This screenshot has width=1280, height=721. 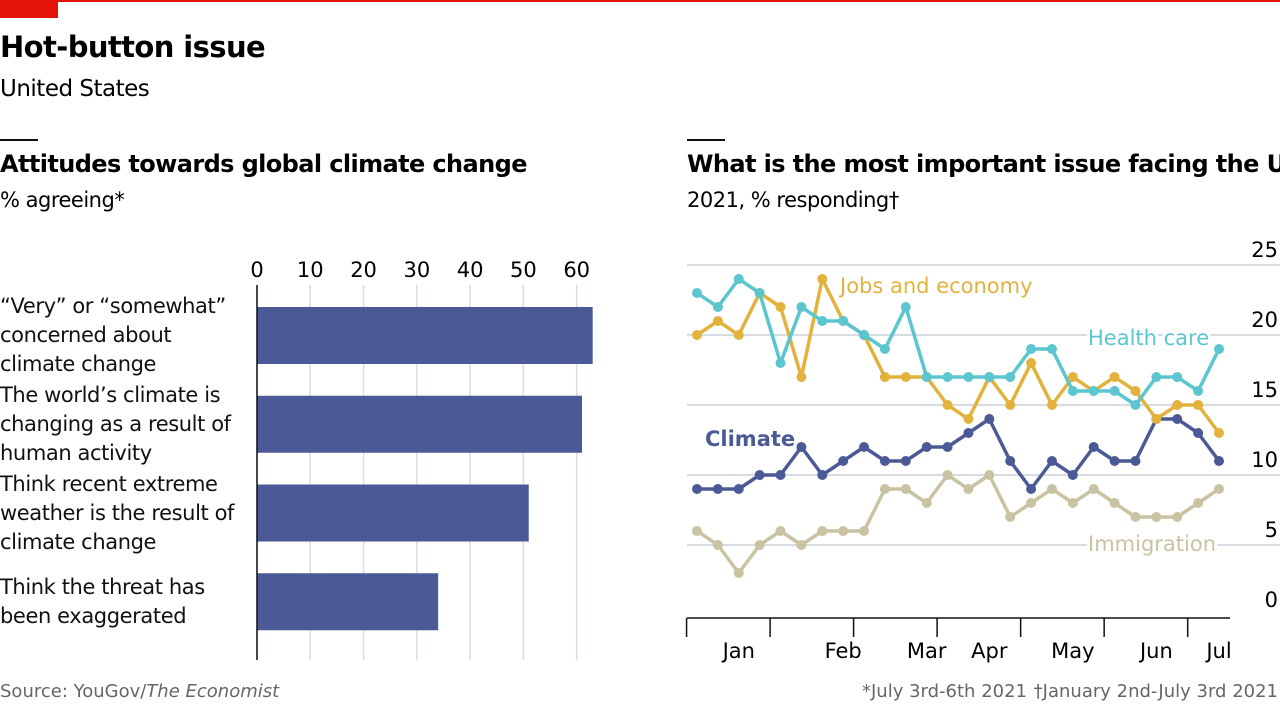 What do you see at coordinates (927, 651) in the screenshot?
I see `x-tick-label: Mar` at bounding box center [927, 651].